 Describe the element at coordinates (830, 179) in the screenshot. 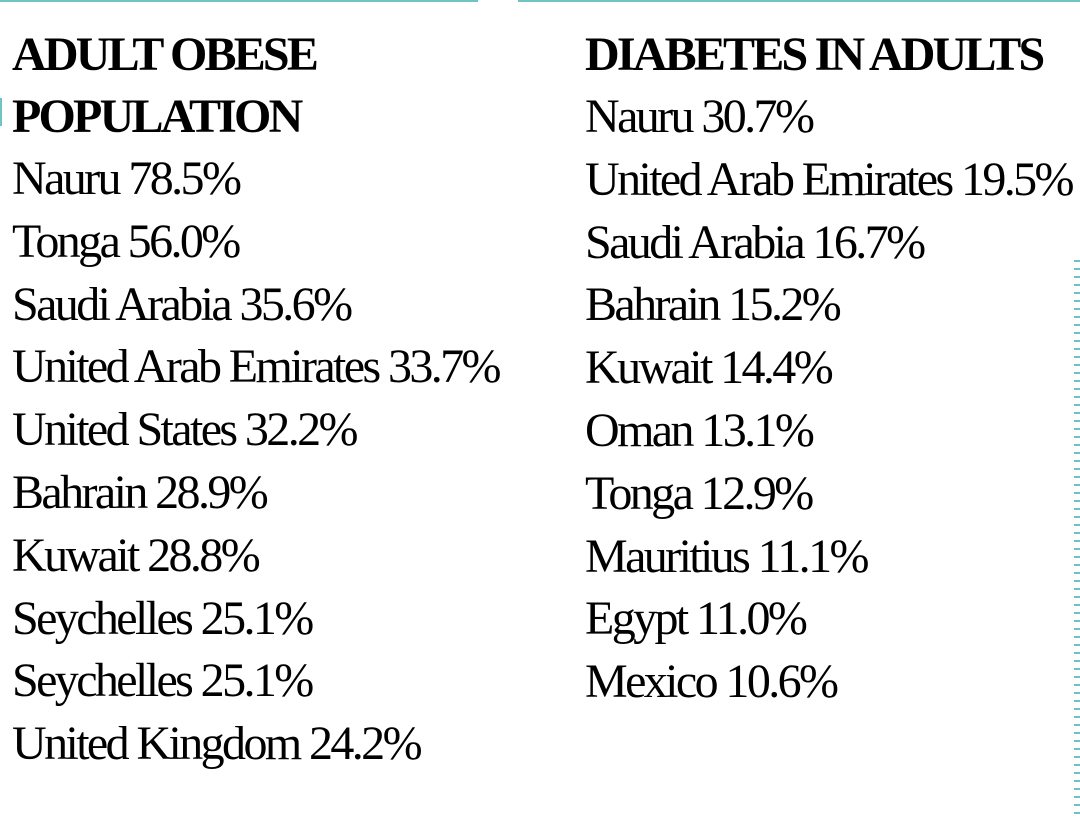

I see `diabetes-row: United Arab Emirates 19.5%` at that location.